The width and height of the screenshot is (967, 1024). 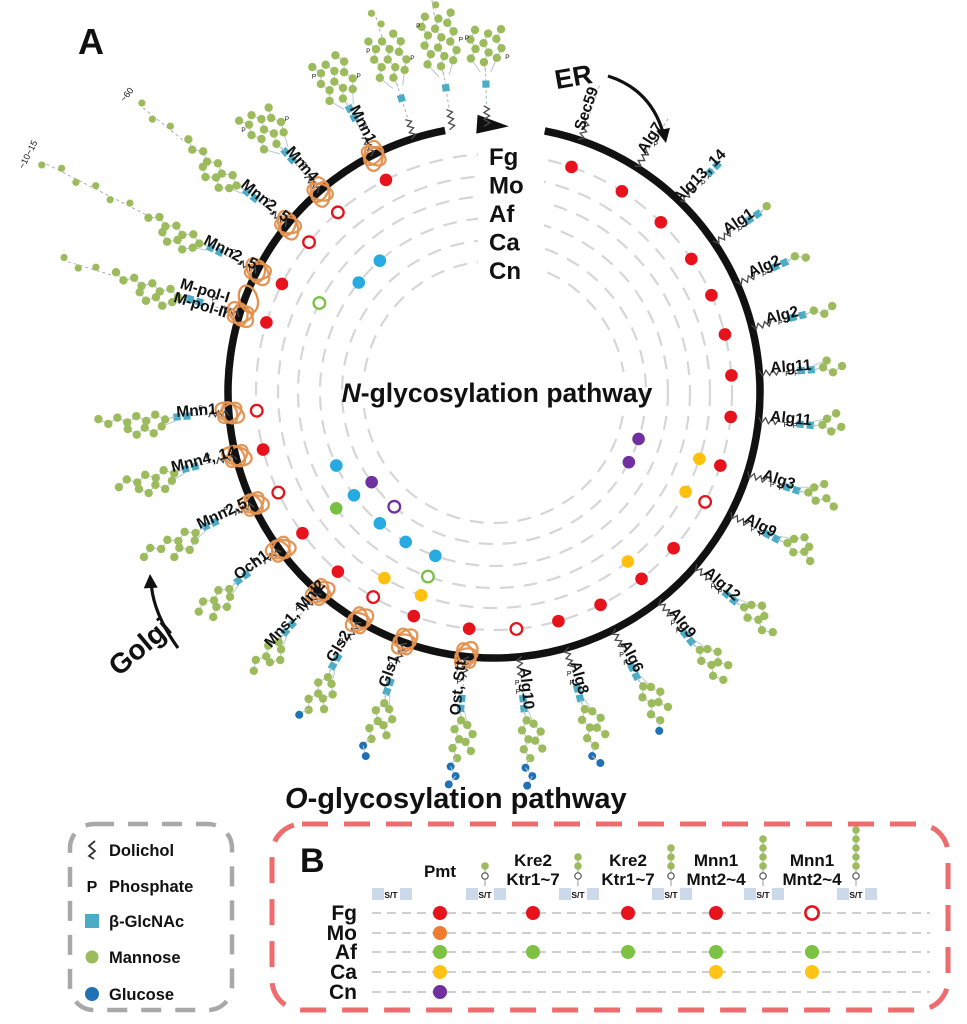 What do you see at coordinates (145, 213) in the screenshot?
I see `enzyme-station: P ~10~15 Mnn2, 5` at bounding box center [145, 213].